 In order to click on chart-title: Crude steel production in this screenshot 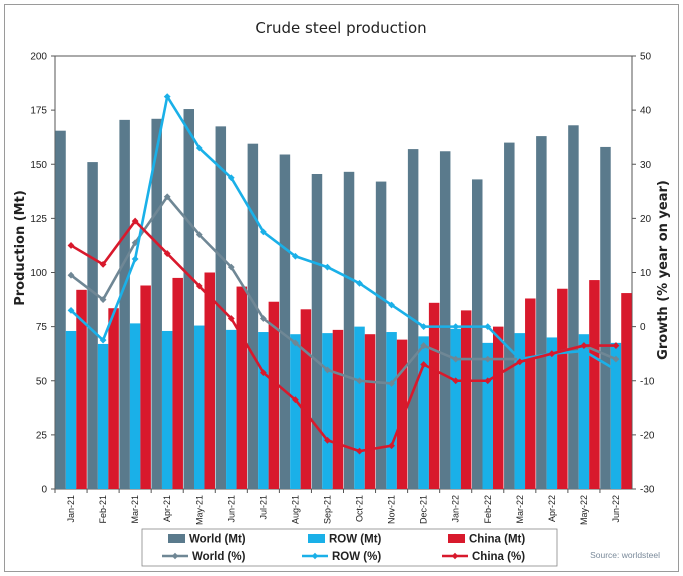, I will do `click(340, 28)`.